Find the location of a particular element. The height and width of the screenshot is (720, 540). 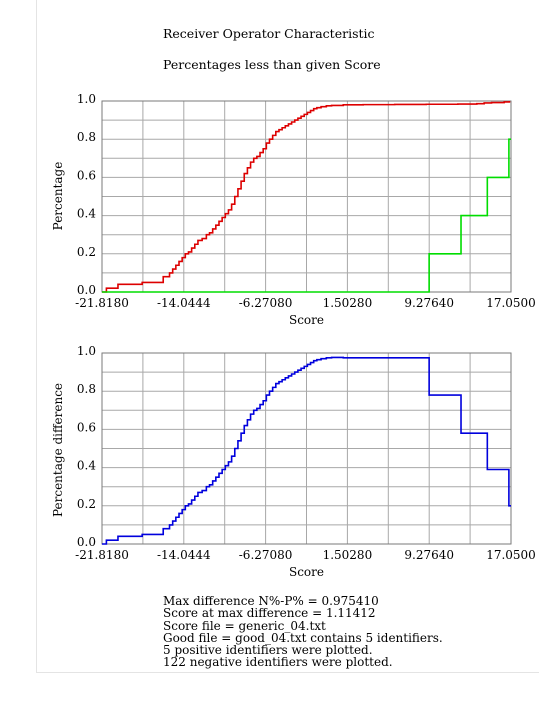

stat-line: 122 negative identifiers were plotted. is located at coordinates (278, 662).